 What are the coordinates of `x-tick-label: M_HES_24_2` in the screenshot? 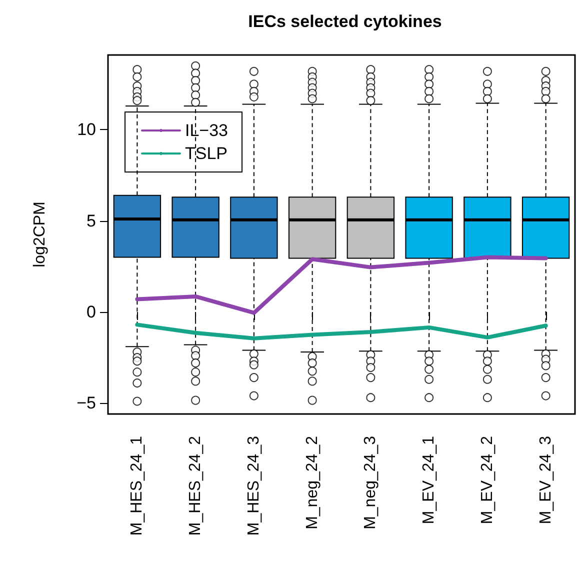 It's located at (195, 486).